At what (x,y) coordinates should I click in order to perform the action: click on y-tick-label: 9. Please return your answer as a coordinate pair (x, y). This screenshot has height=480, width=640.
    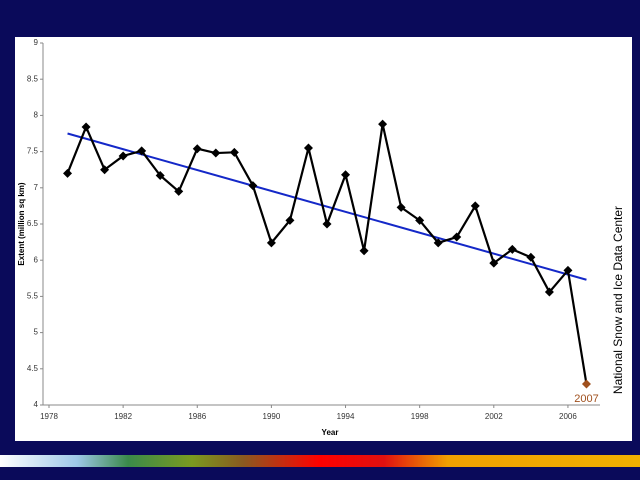
    Looking at the image, I should click on (36, 42).